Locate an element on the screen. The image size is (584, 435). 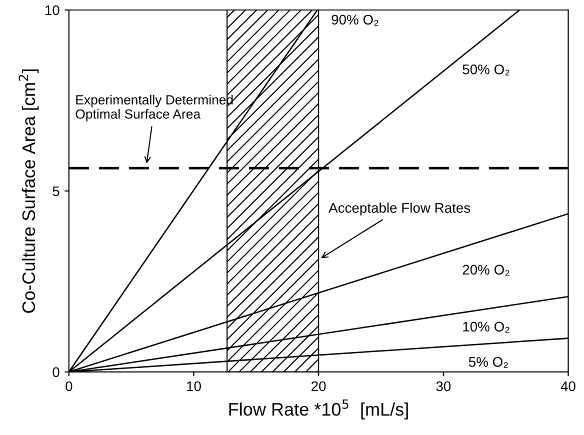
series-label: 50% O₂ is located at coordinates (486, 70).